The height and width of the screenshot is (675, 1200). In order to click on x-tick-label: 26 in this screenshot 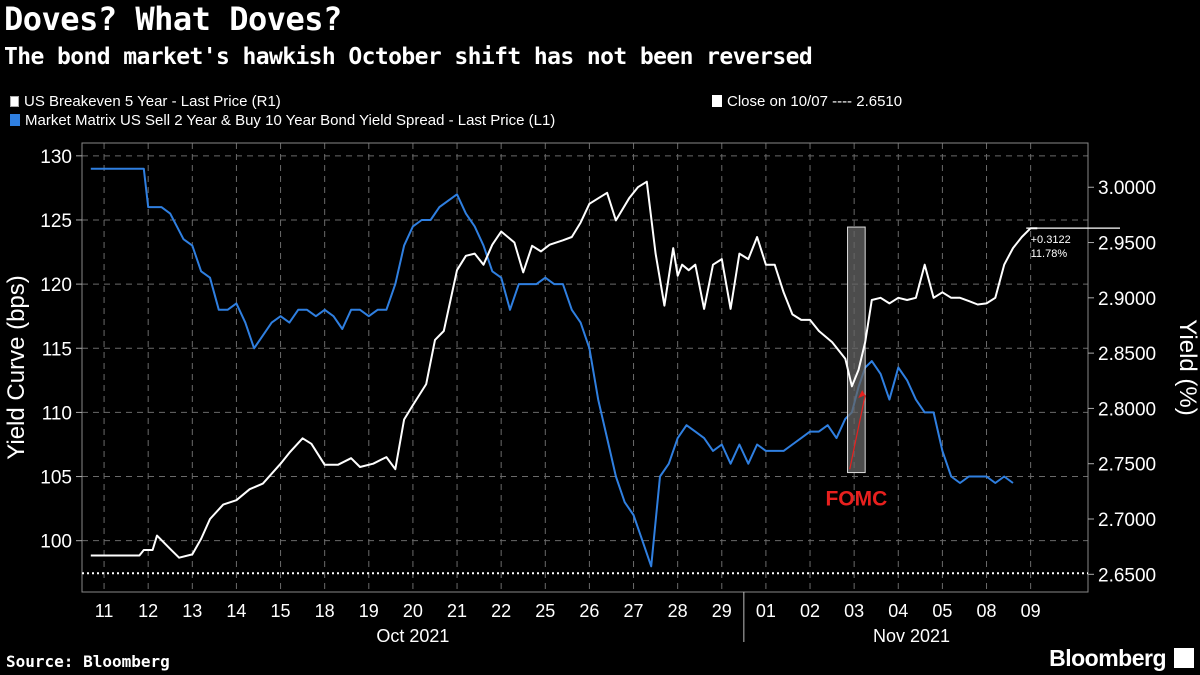, I will do `click(589, 611)`.